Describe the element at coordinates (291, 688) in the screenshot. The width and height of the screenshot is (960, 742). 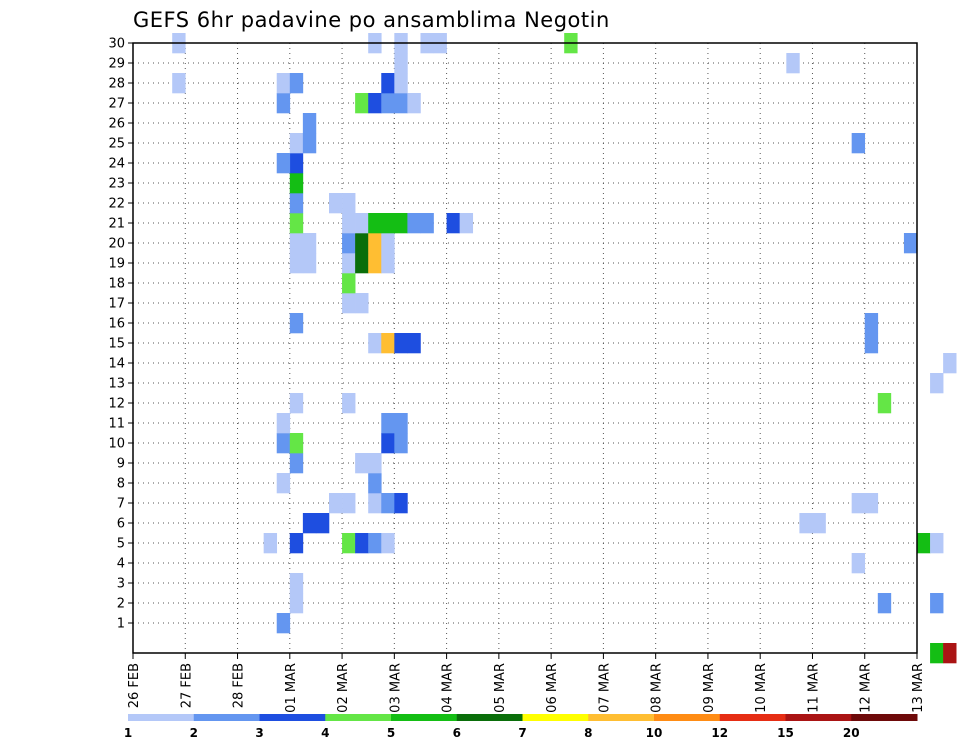
I see `x-tick-label: 01 MAR` at that location.